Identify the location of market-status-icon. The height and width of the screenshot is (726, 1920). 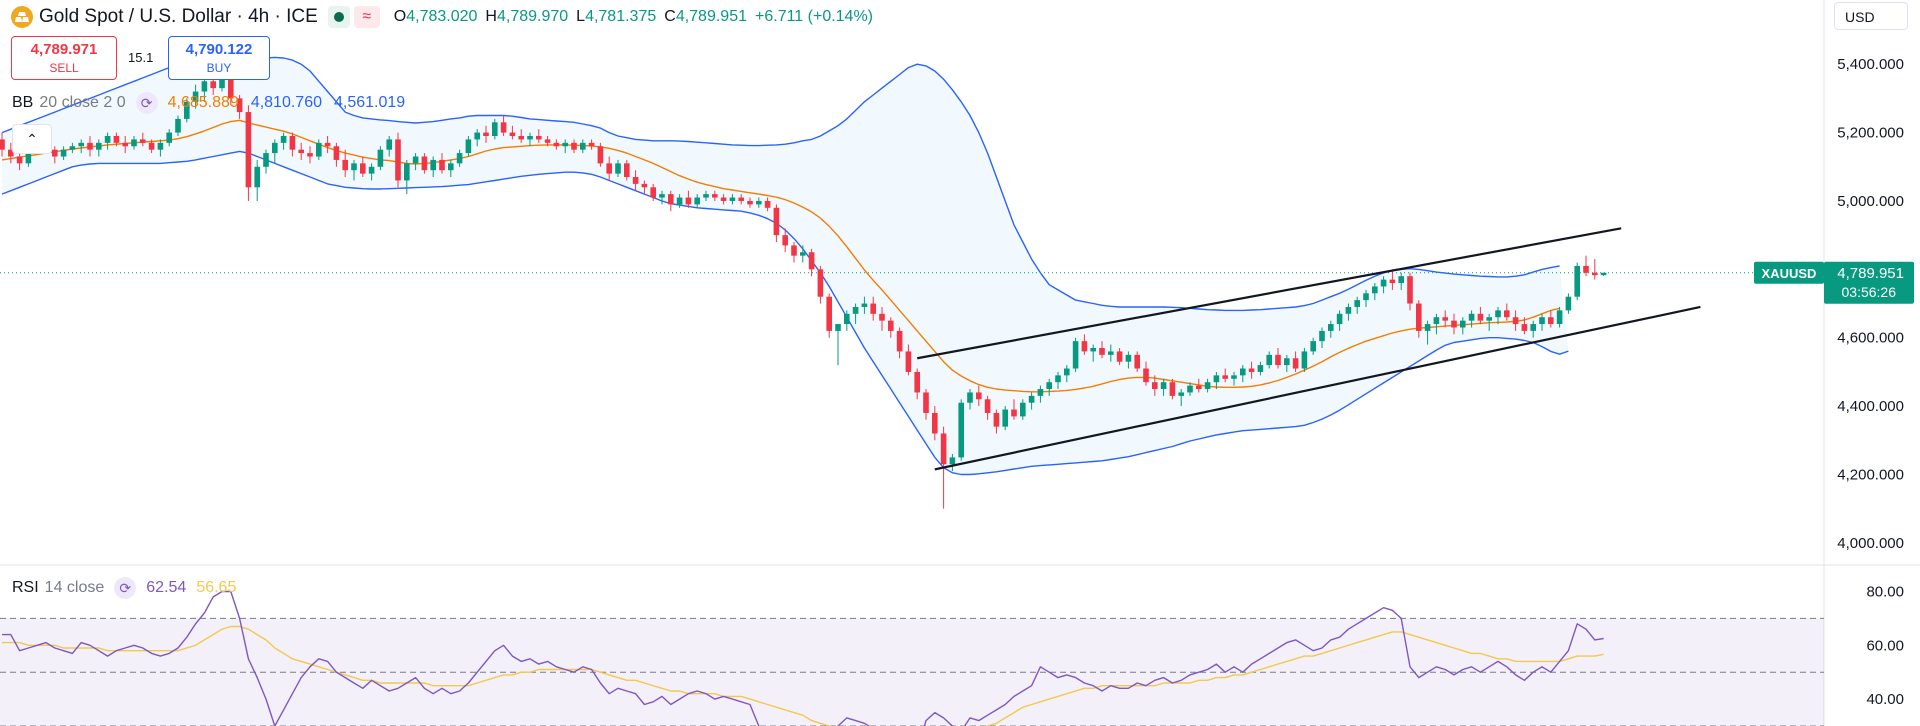
(338, 17).